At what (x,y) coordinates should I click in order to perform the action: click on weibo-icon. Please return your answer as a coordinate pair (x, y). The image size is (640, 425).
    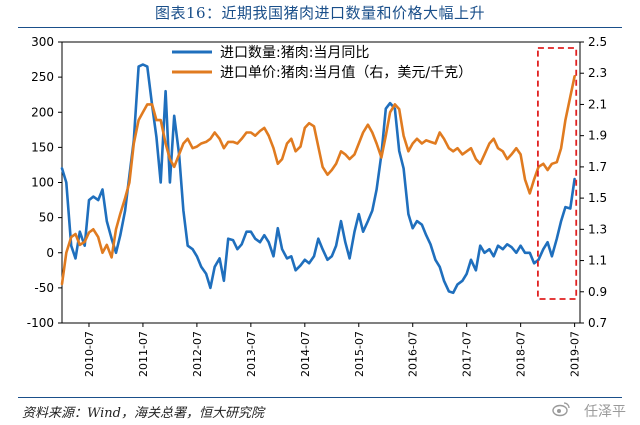
    Looking at the image, I should click on (561, 409).